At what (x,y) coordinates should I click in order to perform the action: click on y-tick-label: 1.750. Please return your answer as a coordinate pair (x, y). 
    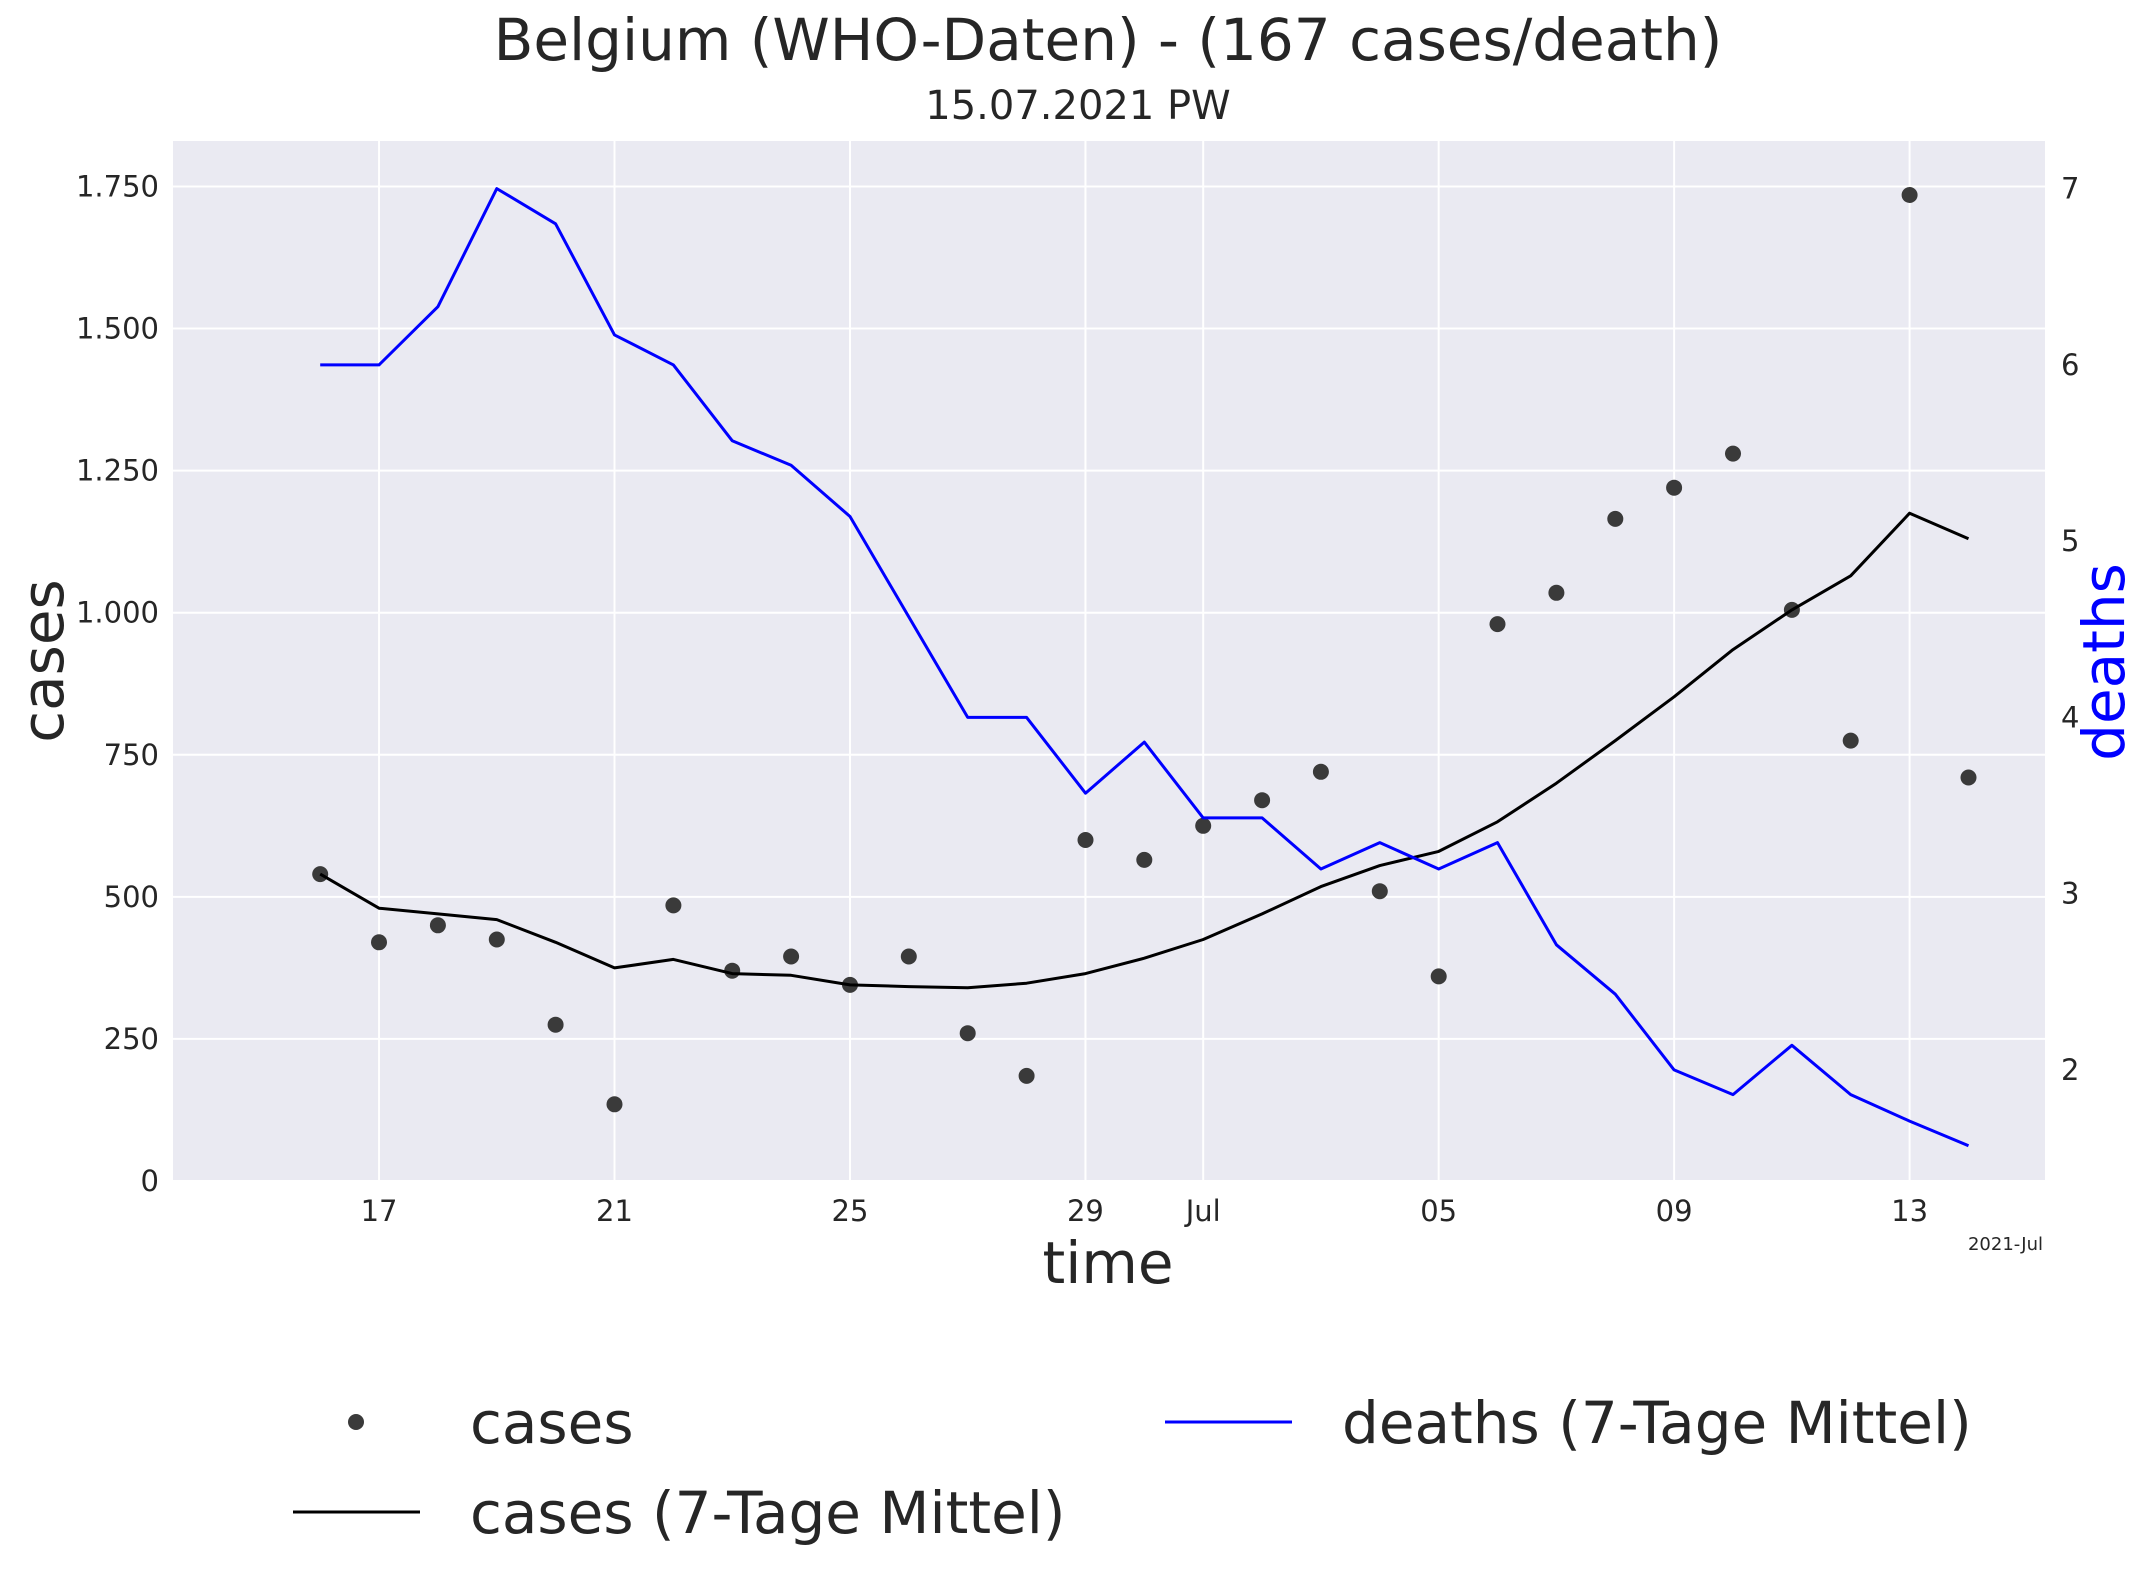
    Looking at the image, I should click on (117, 186).